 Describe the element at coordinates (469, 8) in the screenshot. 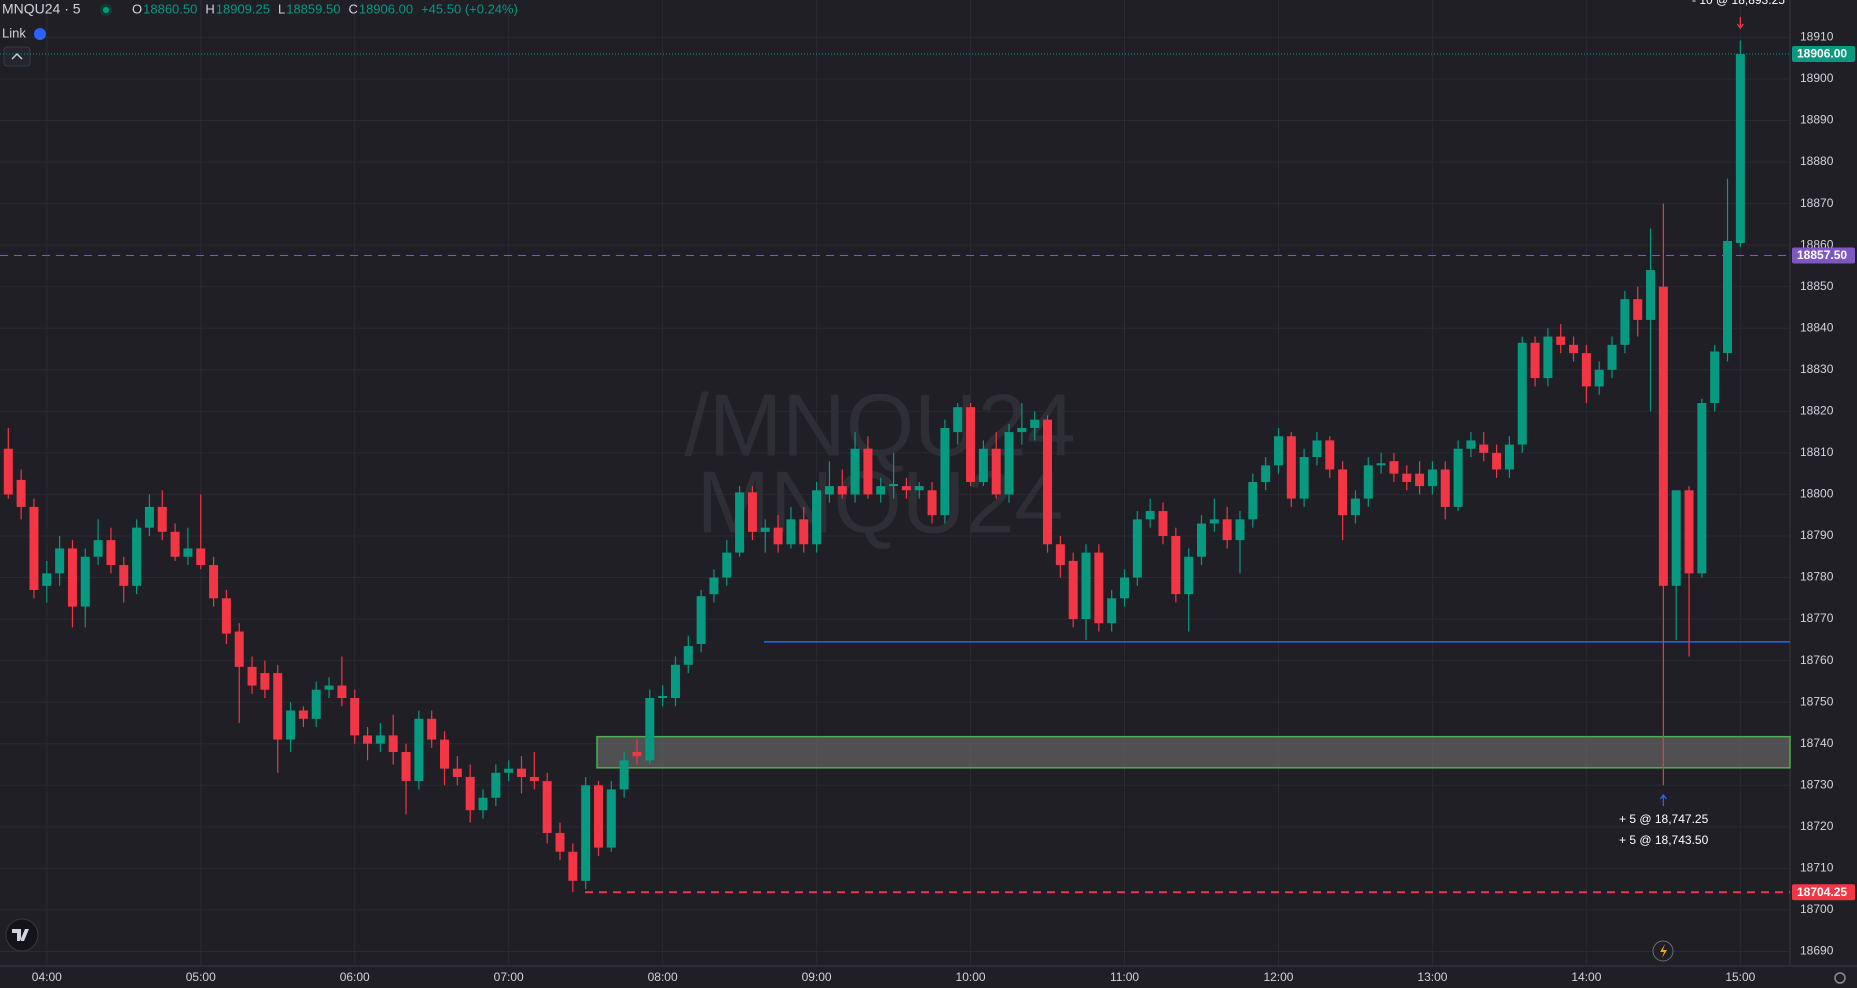

I see `change: +45.50 (+0.24%)` at that location.